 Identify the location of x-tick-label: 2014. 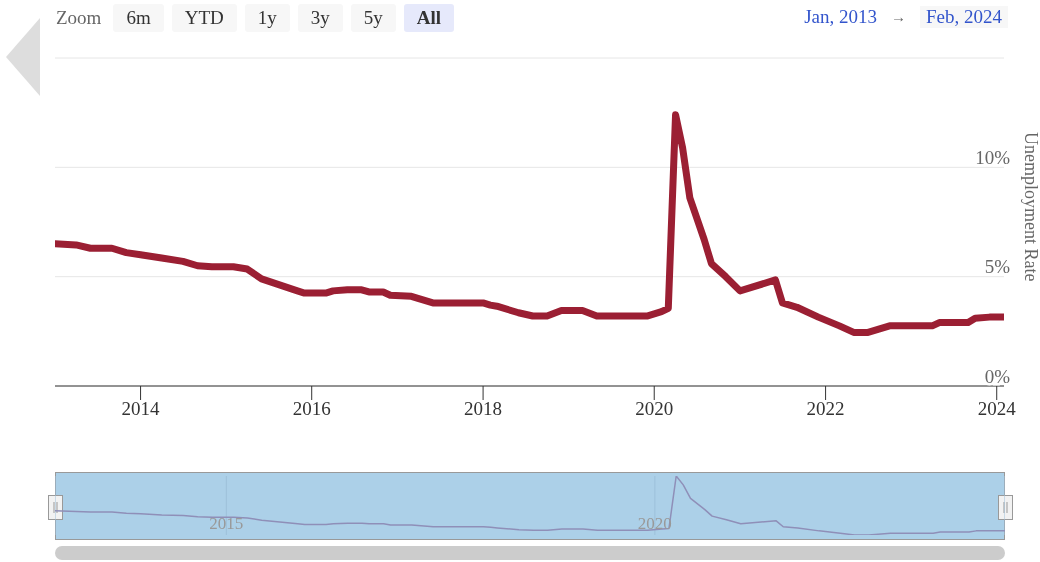
(141, 409).